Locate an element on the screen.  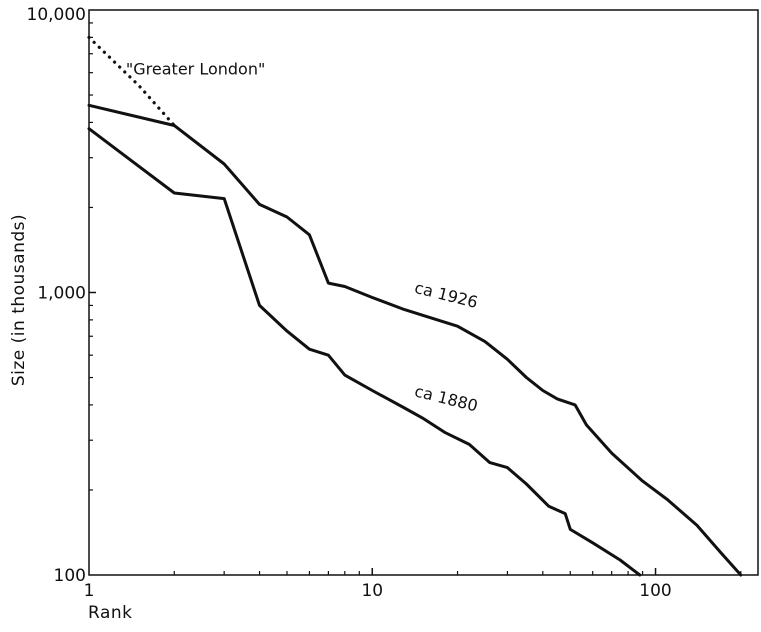
series-label-ca-1926: ca 1926 is located at coordinates (446, 295).